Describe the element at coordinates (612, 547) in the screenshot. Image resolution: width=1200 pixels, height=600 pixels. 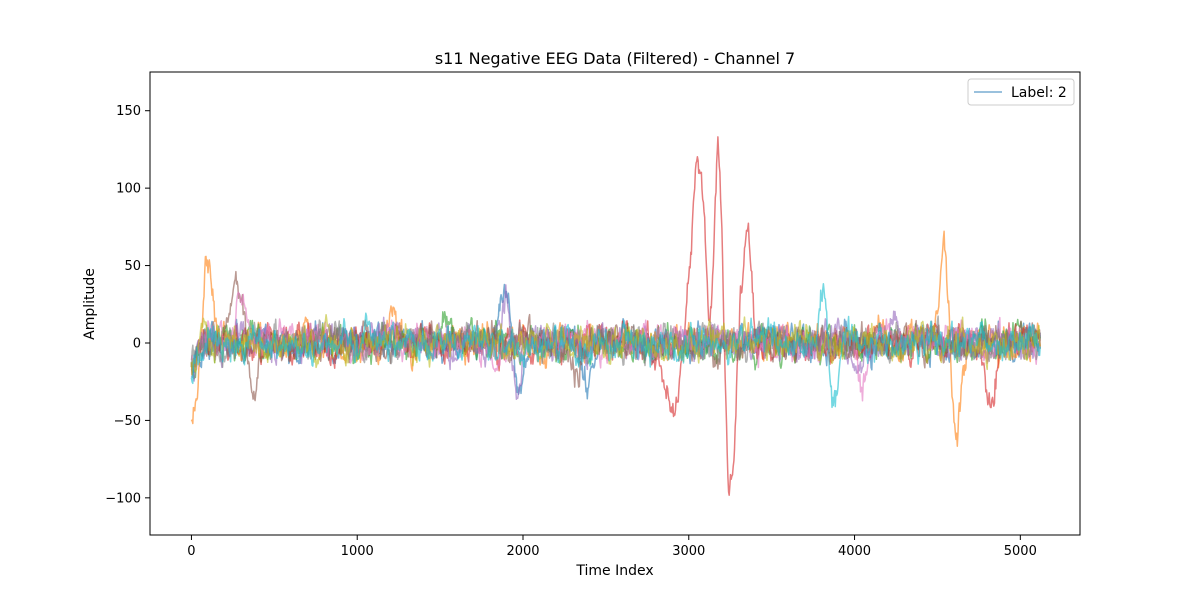
I see `x-axis: 0 1000 2000 3000 4000 5000` at that location.